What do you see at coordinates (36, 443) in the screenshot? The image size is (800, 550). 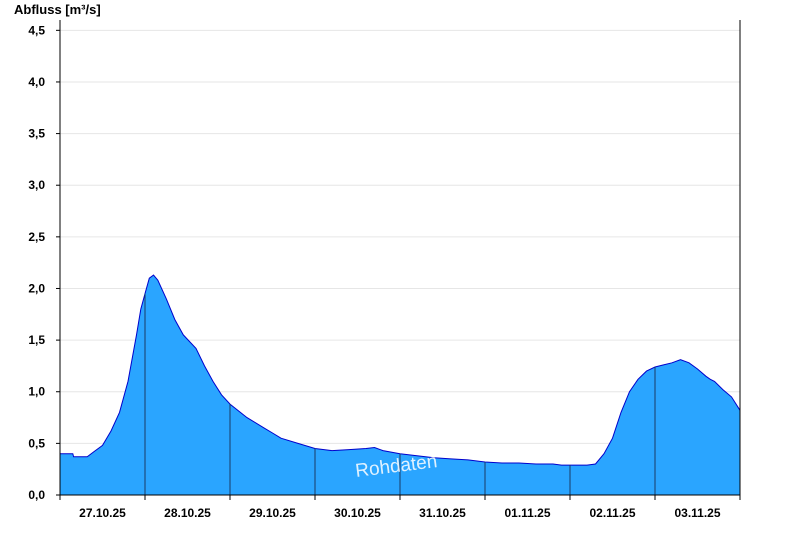 I see `y-tick-label: 0,5` at bounding box center [36, 443].